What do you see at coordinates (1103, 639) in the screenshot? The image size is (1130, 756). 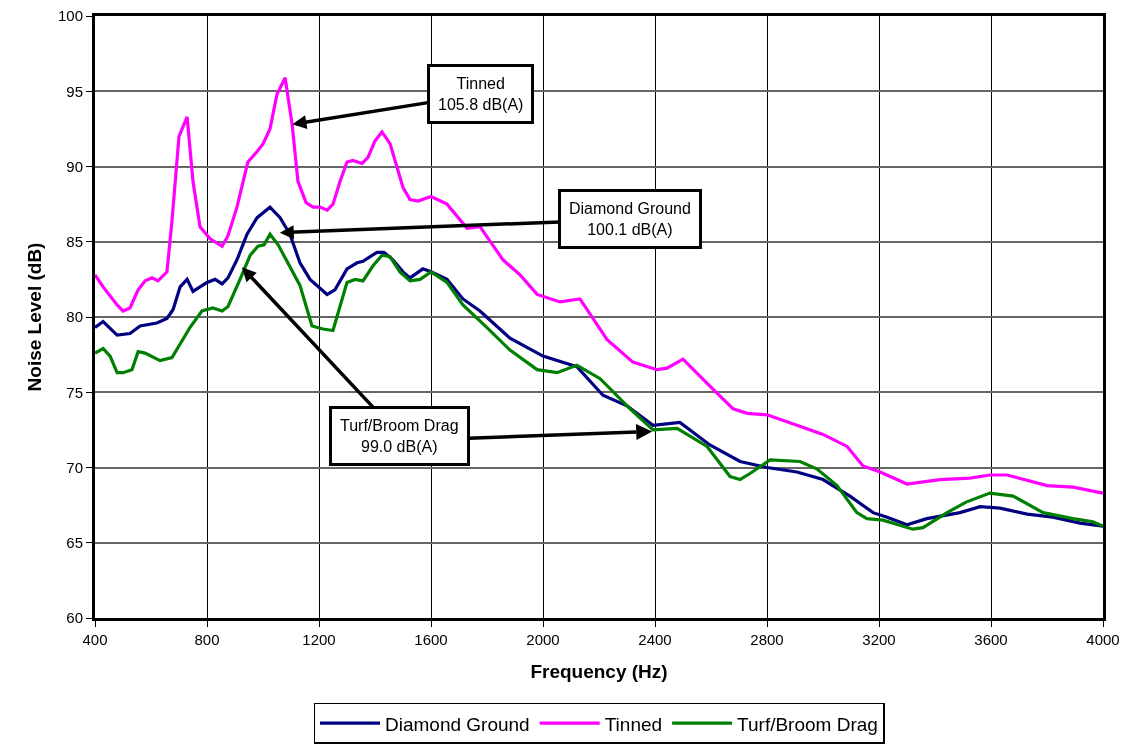 I see `x-tick-label: 4000` at bounding box center [1103, 639].